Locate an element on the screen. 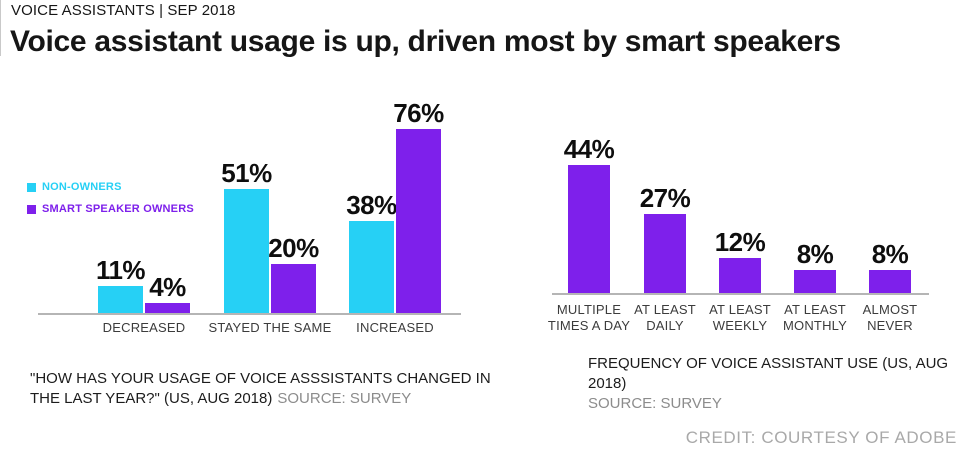 Image resolution: width=978 pixels, height=454 pixels. category-label: STAYED THE SAME is located at coordinates (270, 327).